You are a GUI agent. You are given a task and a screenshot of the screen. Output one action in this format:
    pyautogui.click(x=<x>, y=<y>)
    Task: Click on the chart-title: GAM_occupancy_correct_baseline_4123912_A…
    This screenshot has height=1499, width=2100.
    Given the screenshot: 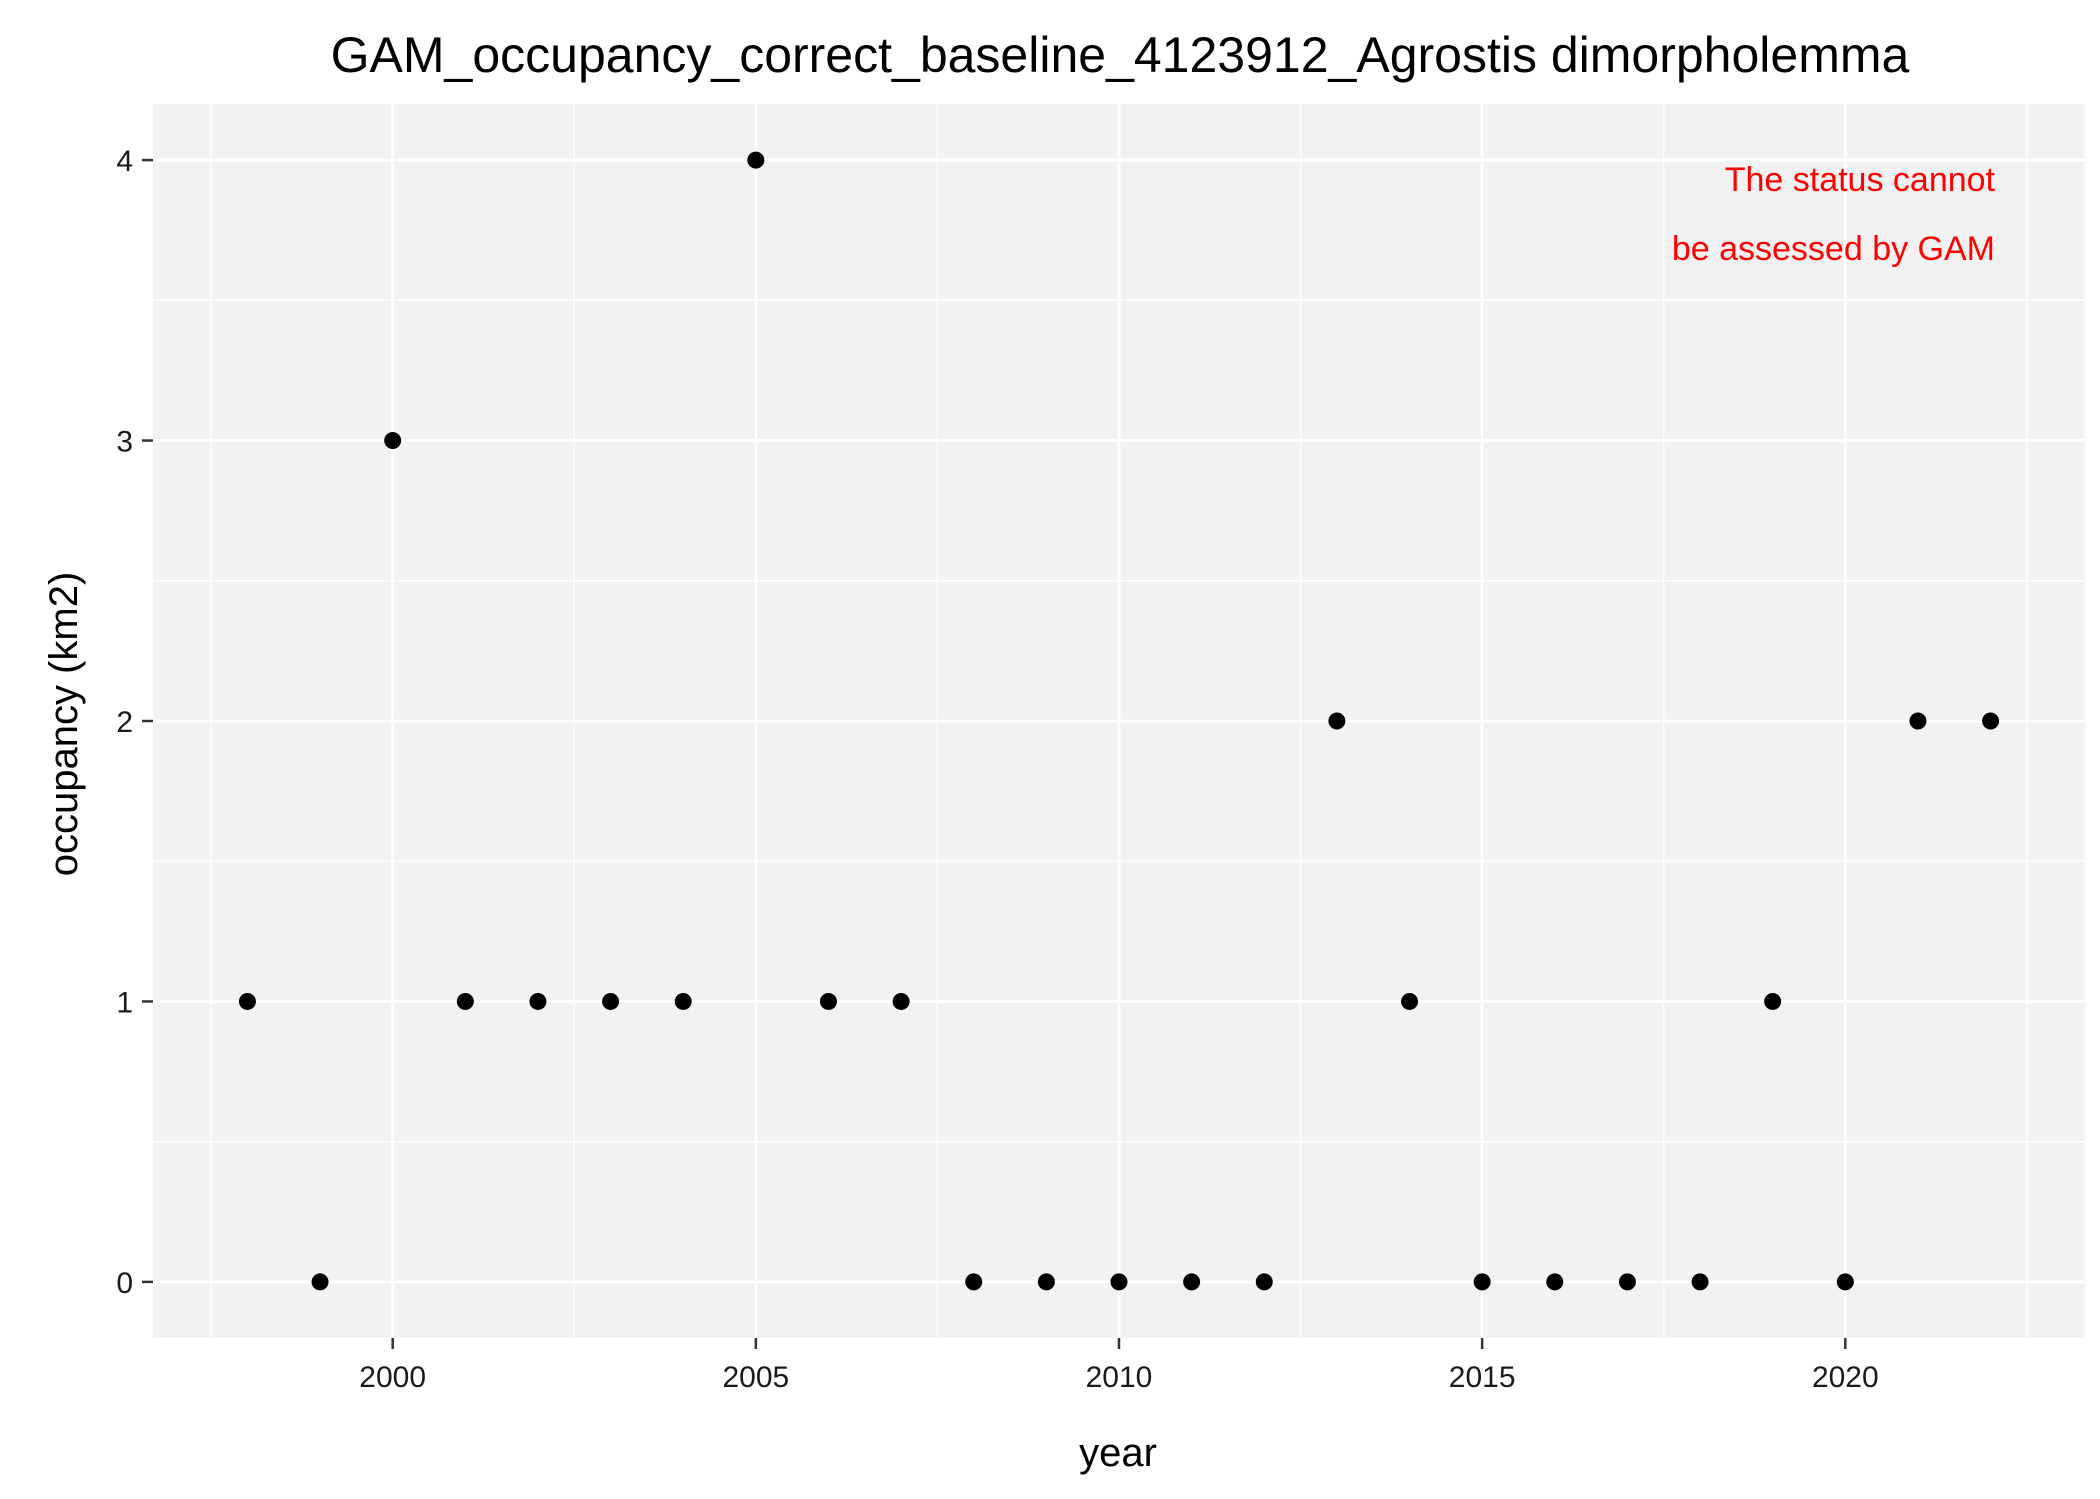 What is the action you would take?
    pyautogui.click(x=1120, y=55)
    